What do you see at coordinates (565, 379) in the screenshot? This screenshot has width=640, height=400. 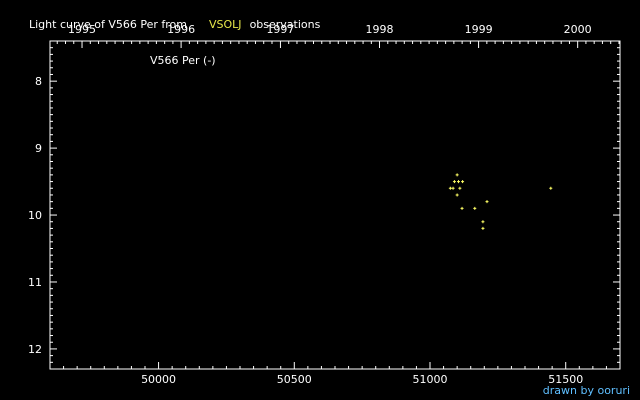 I see `x-tick-label: 51500` at bounding box center [565, 379].